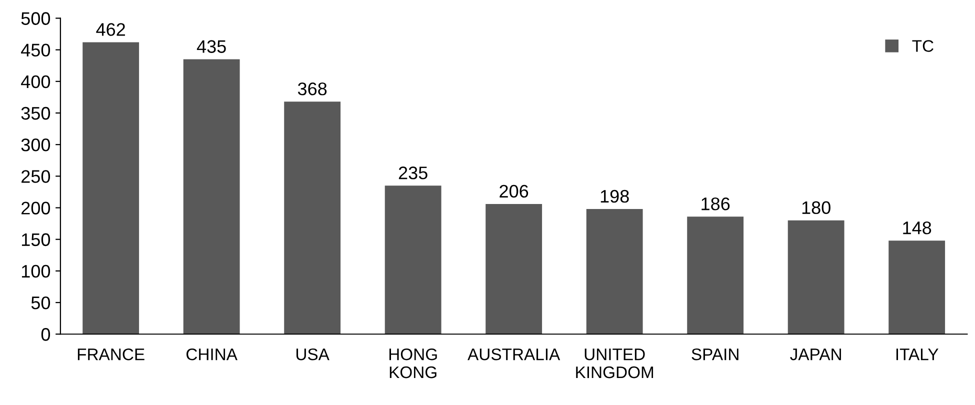 Image resolution: width=975 pixels, height=405 pixels. What do you see at coordinates (312, 89) in the screenshot?
I see `data-label: 368` at bounding box center [312, 89].